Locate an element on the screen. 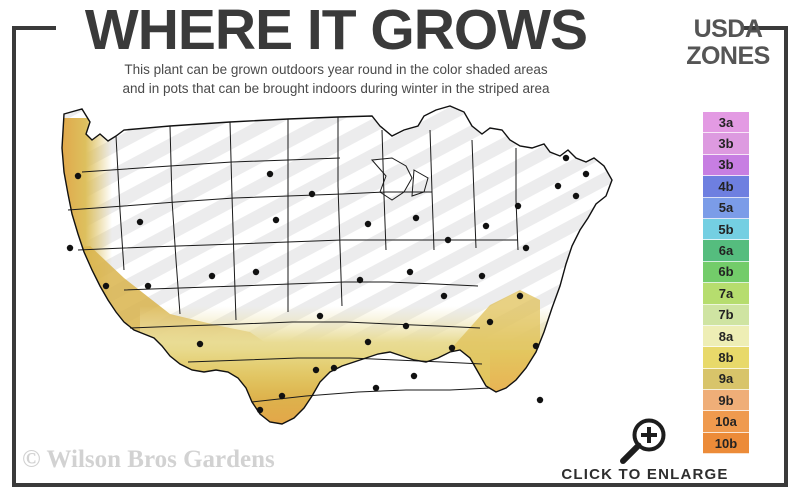 Image resolution: width=800 pixels, height=500 pixels. legend-zone-label: 5a is located at coordinates (726, 208).